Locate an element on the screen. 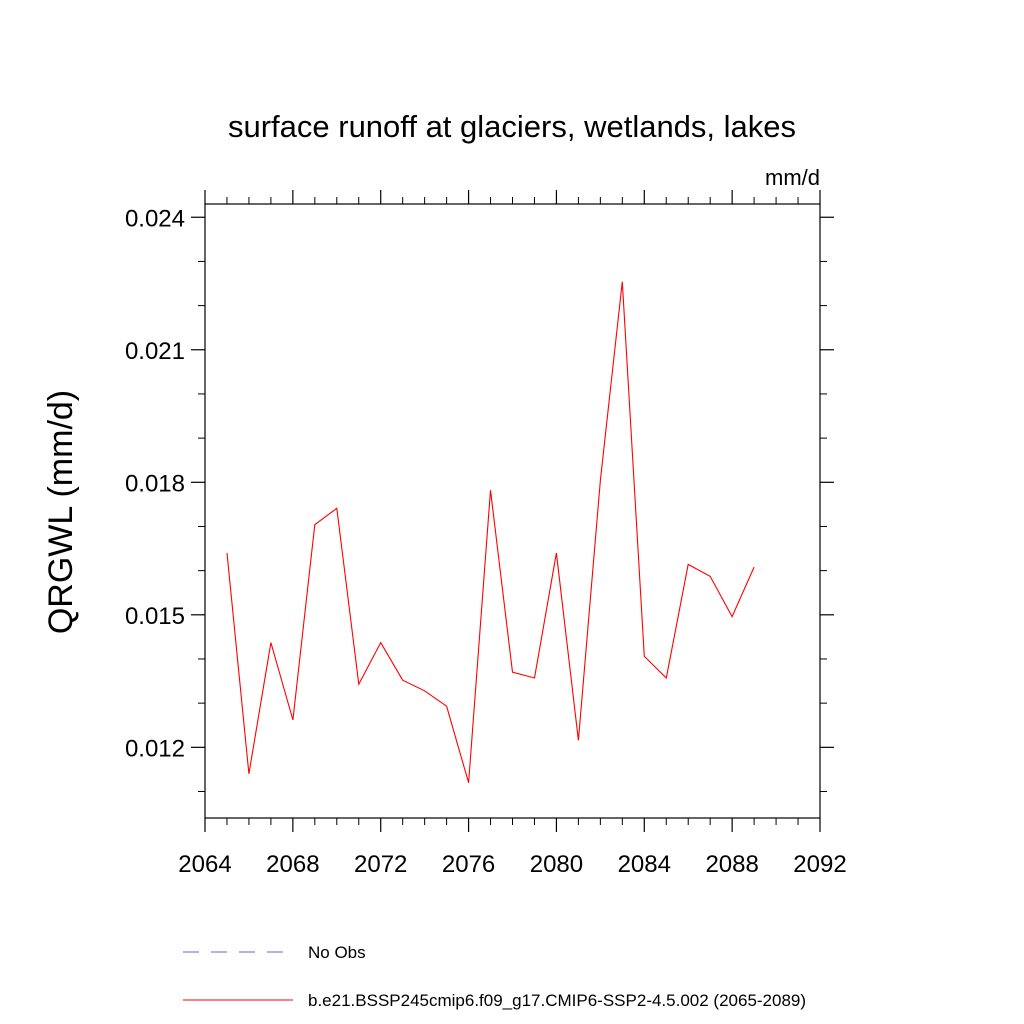  y-tick-label: 0.012 is located at coordinates (155, 748).